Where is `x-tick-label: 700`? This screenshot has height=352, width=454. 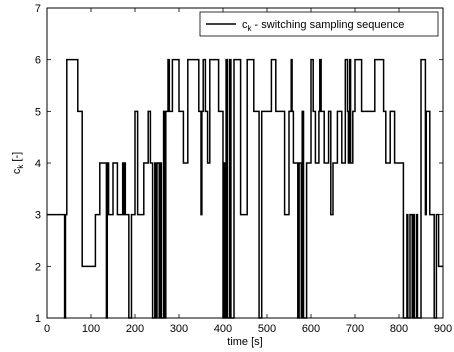
x-tick-label: 700 is located at coordinates (355, 329).